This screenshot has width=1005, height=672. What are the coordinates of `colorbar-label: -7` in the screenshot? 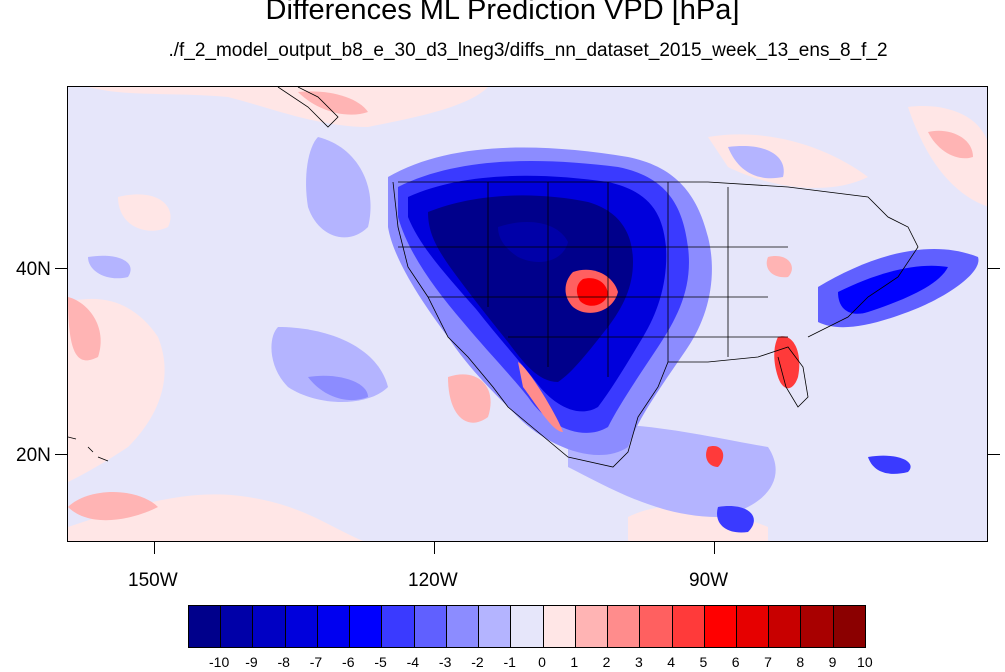 It's located at (316, 662).